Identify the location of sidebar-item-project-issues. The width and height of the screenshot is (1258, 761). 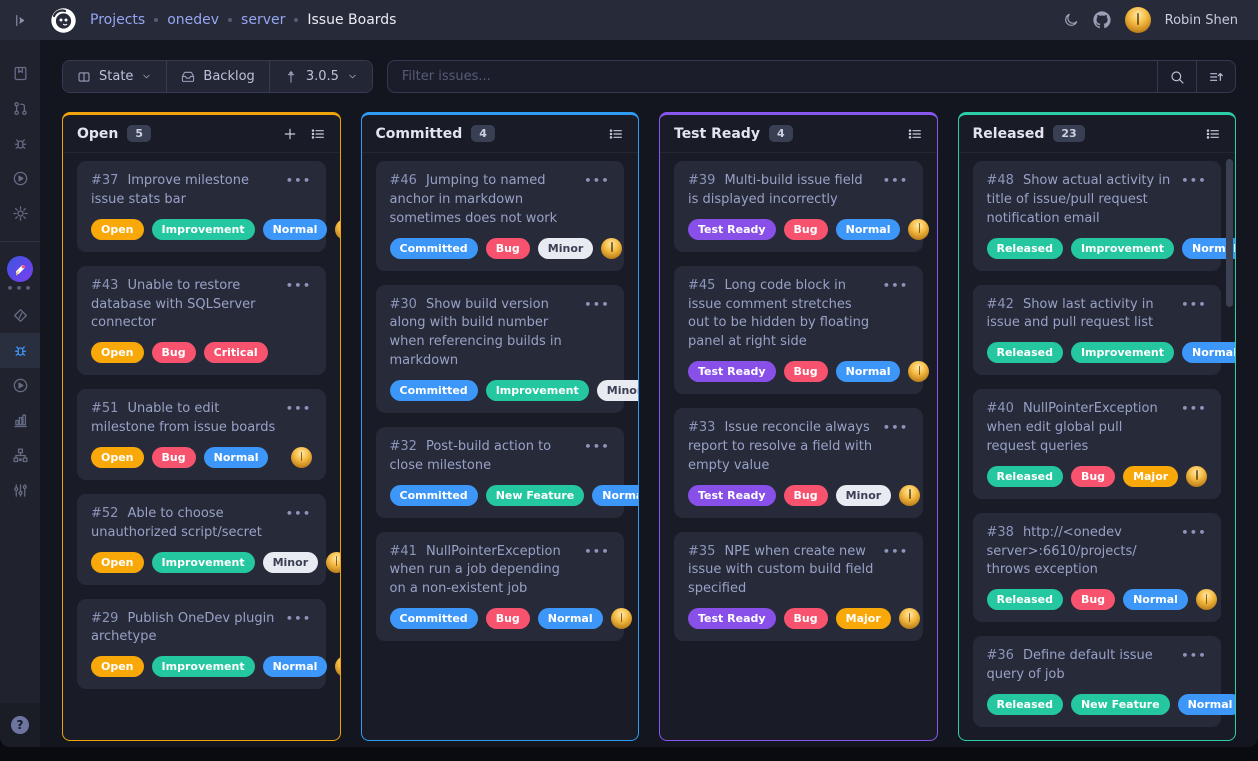
(20, 350).